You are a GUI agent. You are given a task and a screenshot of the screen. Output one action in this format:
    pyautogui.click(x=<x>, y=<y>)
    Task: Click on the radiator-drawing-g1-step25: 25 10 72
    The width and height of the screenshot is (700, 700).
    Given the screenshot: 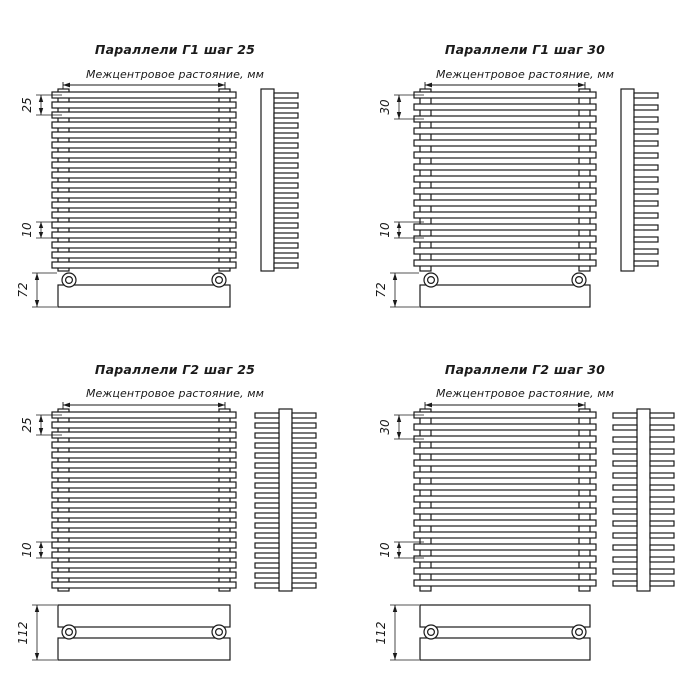 What is the action you would take?
    pyautogui.click(x=157, y=195)
    